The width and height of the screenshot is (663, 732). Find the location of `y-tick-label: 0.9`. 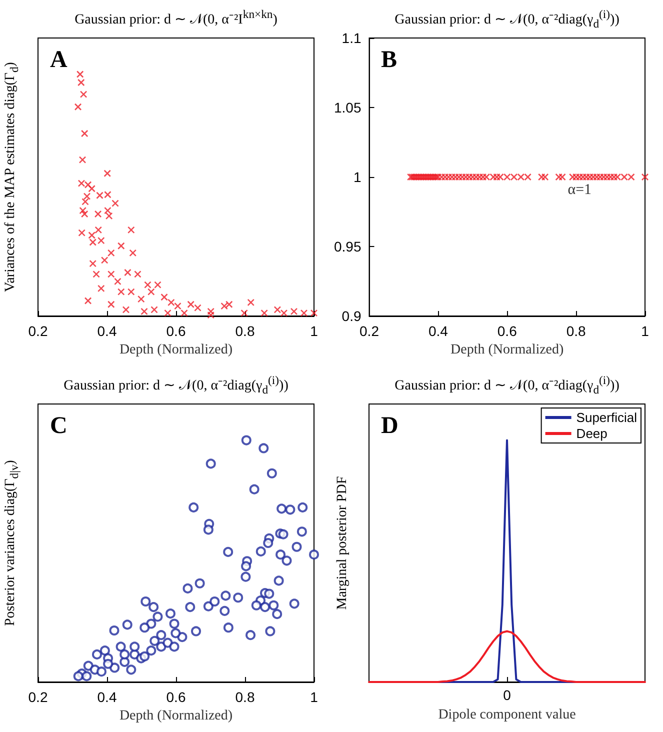

y-tick-label: 0.9 is located at coordinates (352, 316).